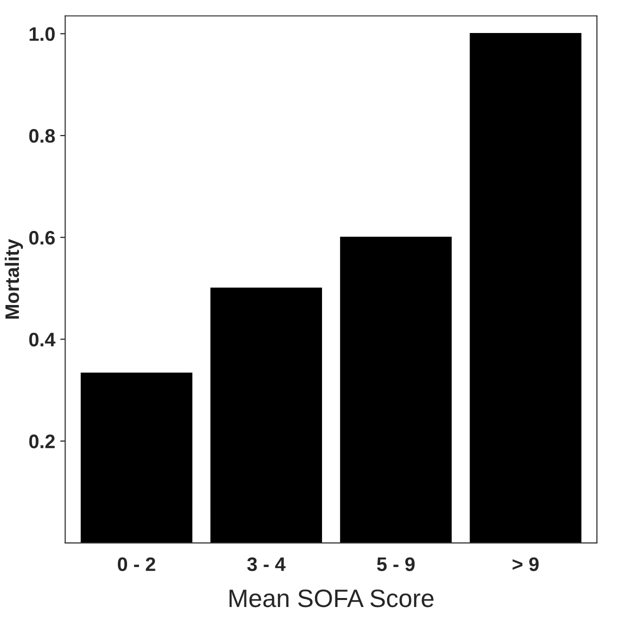 This screenshot has width=627, height=635. What do you see at coordinates (266, 564) in the screenshot?
I see `x-tick-label: 3 - 4` at bounding box center [266, 564].